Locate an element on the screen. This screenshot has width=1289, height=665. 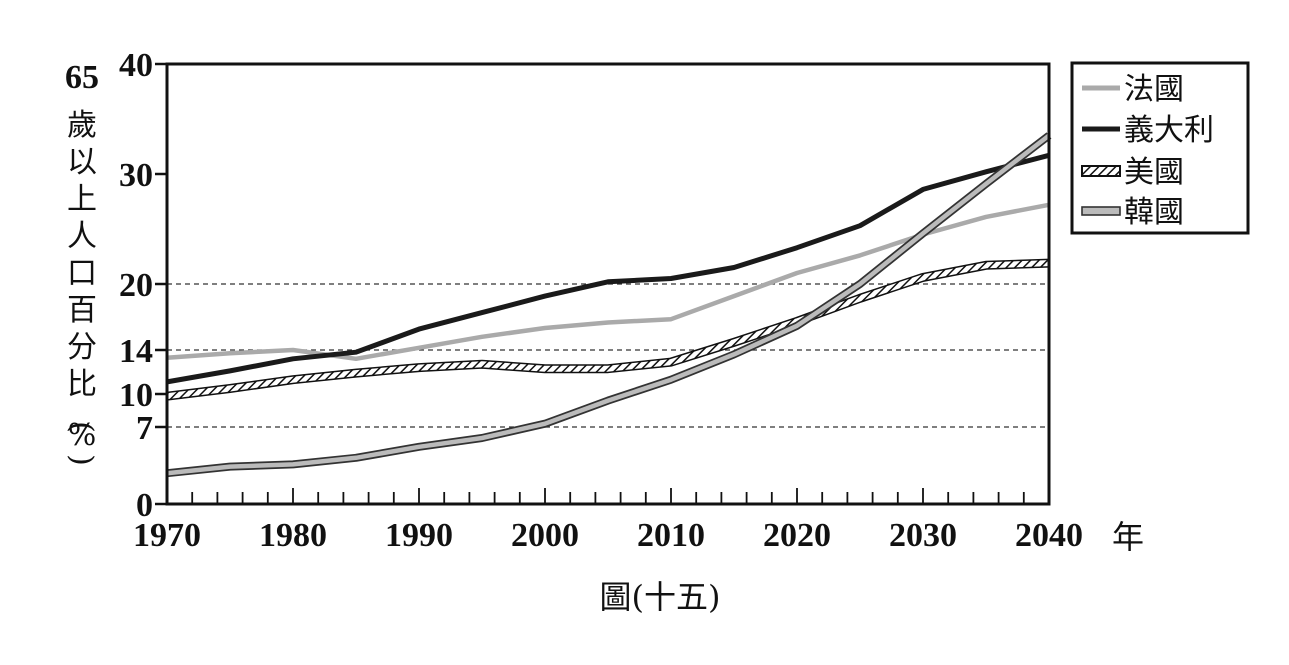
legend-label: 義大利 is located at coordinates (1169, 130).